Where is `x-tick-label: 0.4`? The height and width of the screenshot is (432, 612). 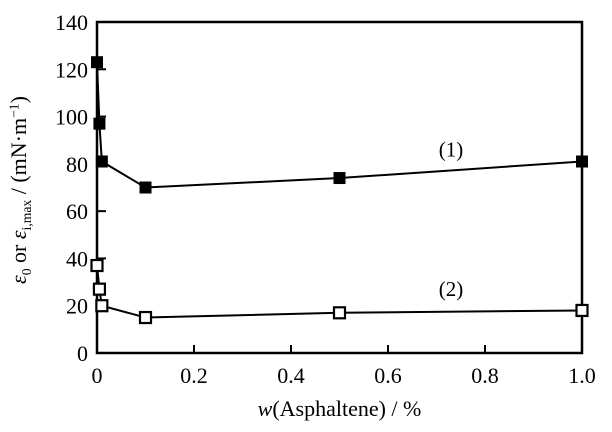 x-tick-label: 0.4 is located at coordinates (291, 375).